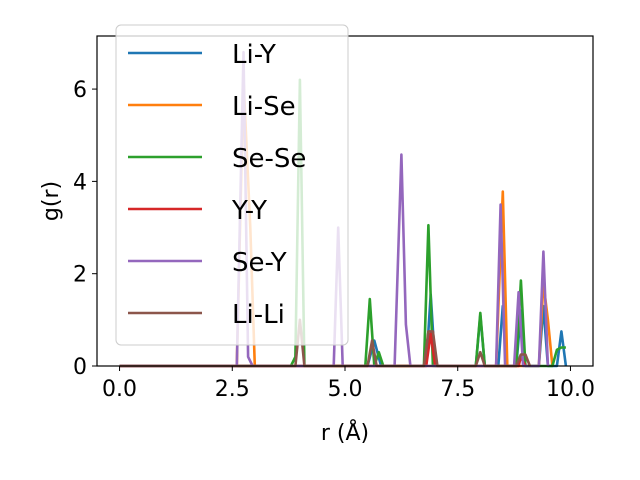 Image resolution: width=640 pixels, height=480 pixels. Describe the element at coordinates (269, 159) in the screenshot. I see `legend-label-2: Se-Se` at that location.